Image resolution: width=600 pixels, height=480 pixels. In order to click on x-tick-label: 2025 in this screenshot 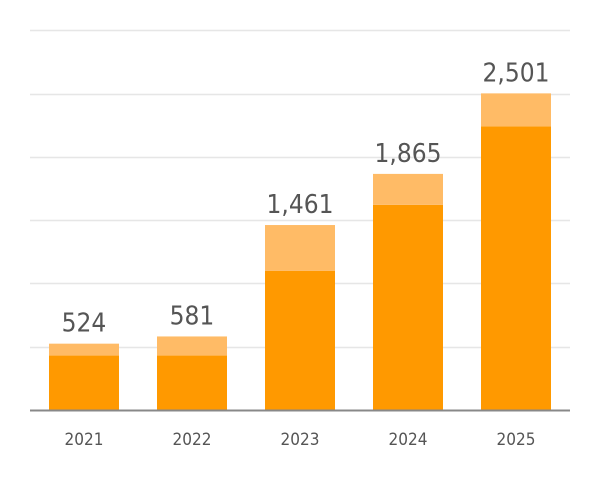, I will do `click(516, 440)`.